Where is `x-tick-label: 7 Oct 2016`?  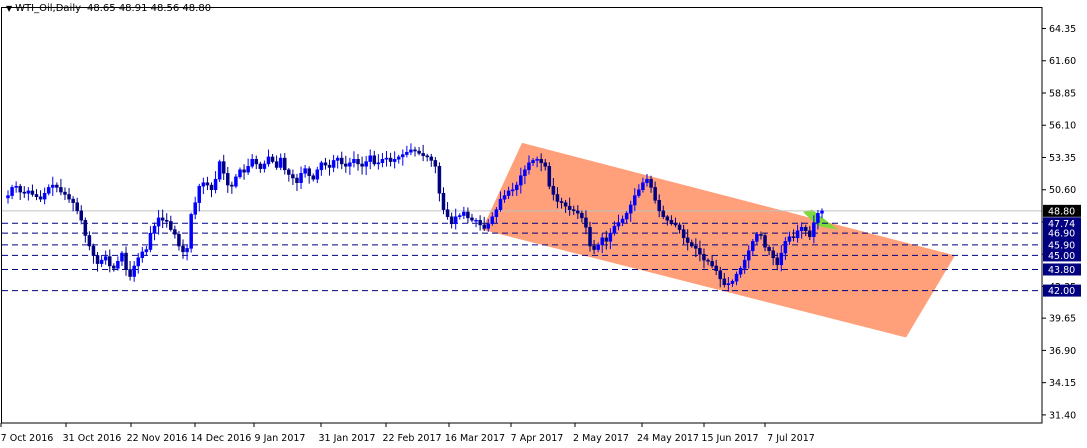
x-tick-label: 7 Oct 2016 is located at coordinates (27, 438).